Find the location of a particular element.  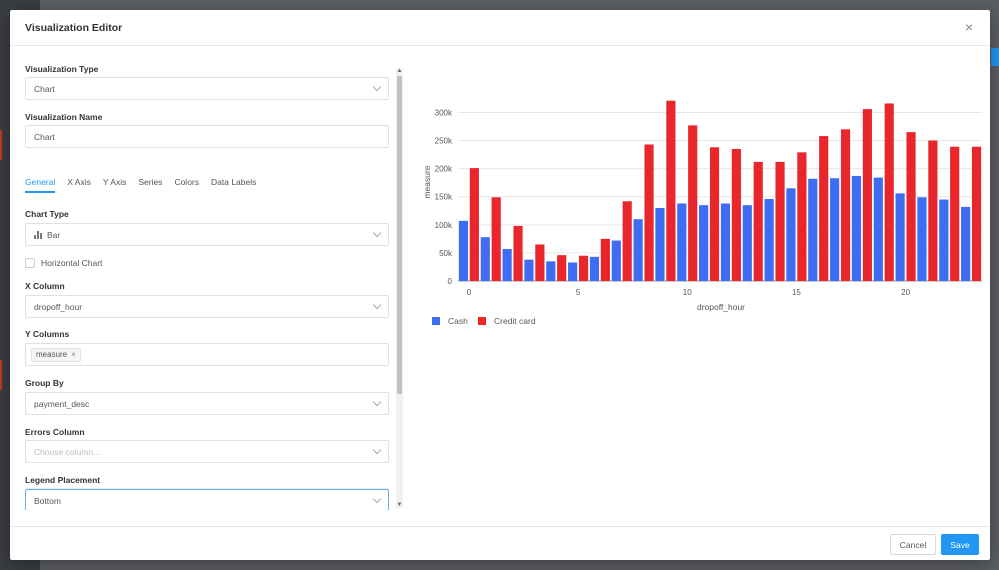

tab-general: General is located at coordinates (40, 185).